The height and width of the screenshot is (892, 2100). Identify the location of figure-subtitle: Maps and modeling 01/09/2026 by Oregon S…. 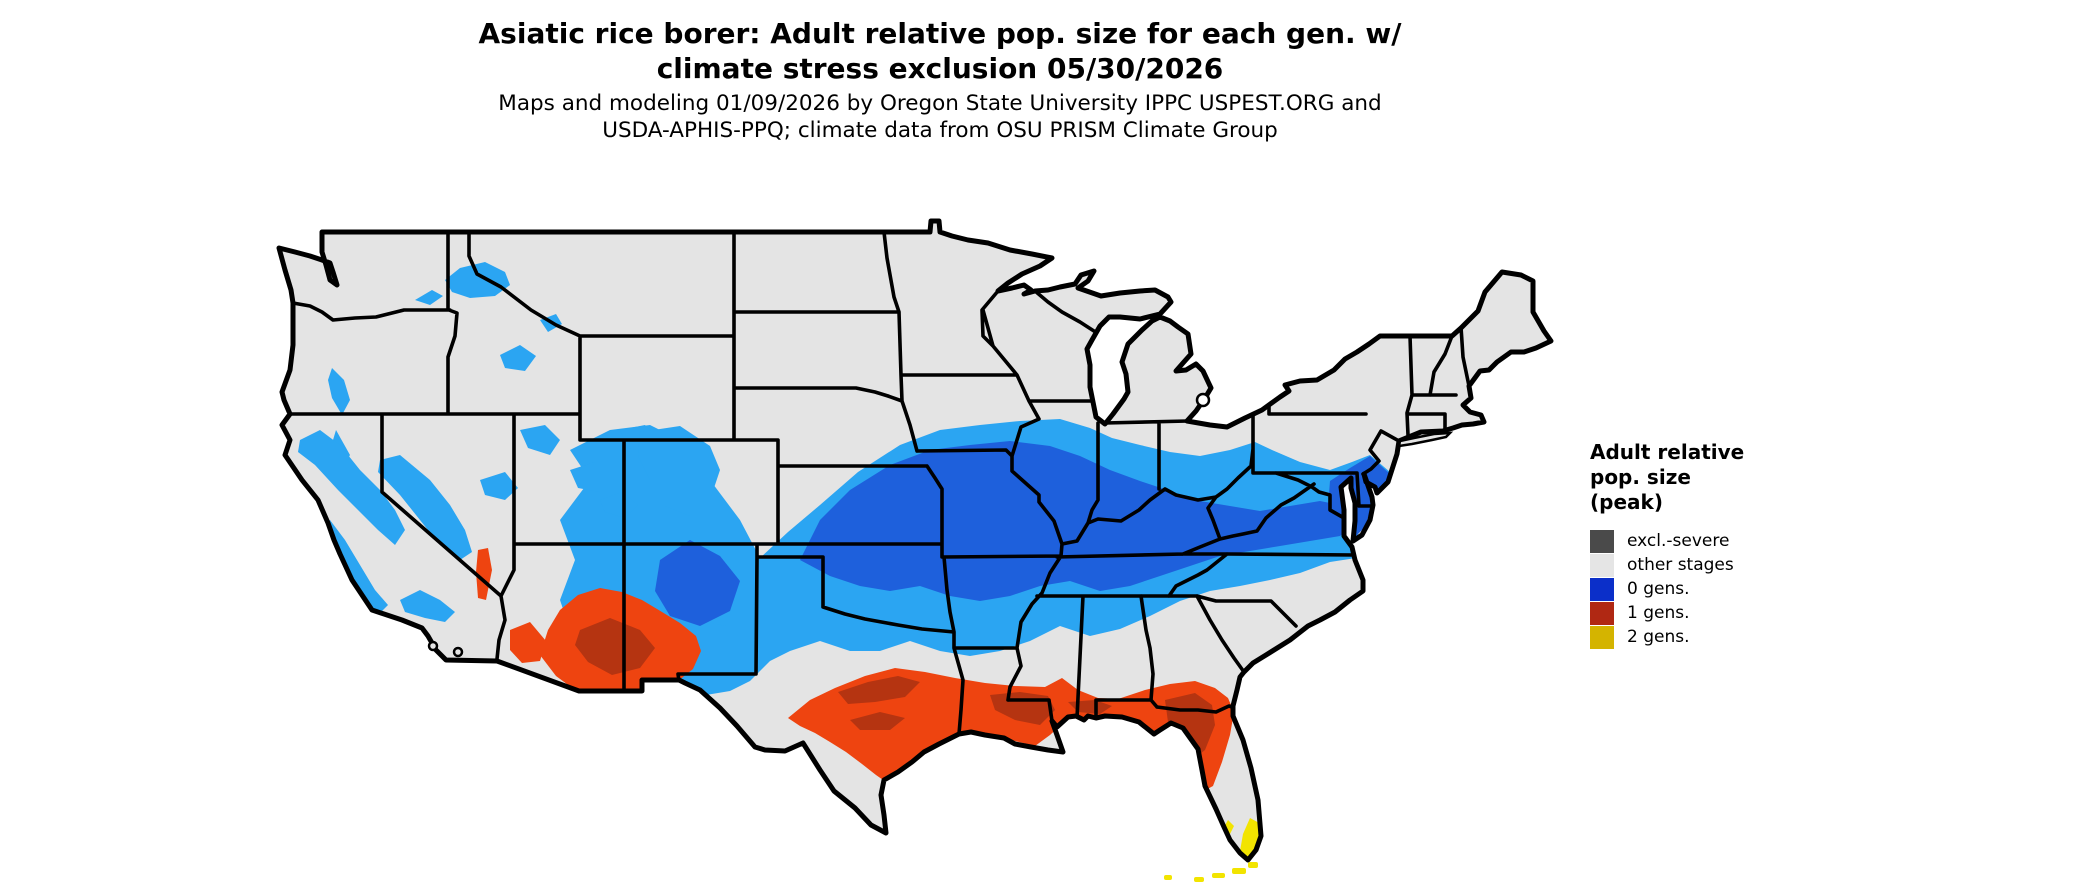
(940, 117).